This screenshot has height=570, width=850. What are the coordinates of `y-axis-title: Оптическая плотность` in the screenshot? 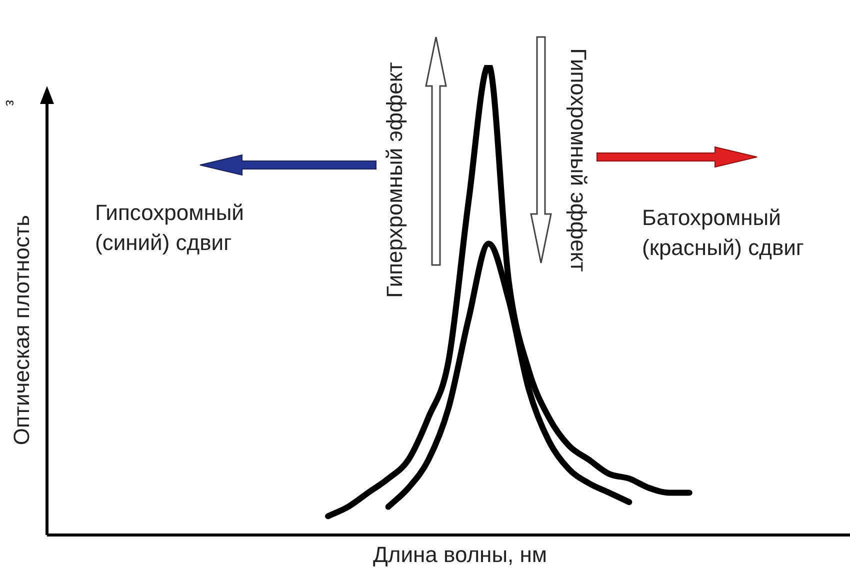 It's located at (21, 330).